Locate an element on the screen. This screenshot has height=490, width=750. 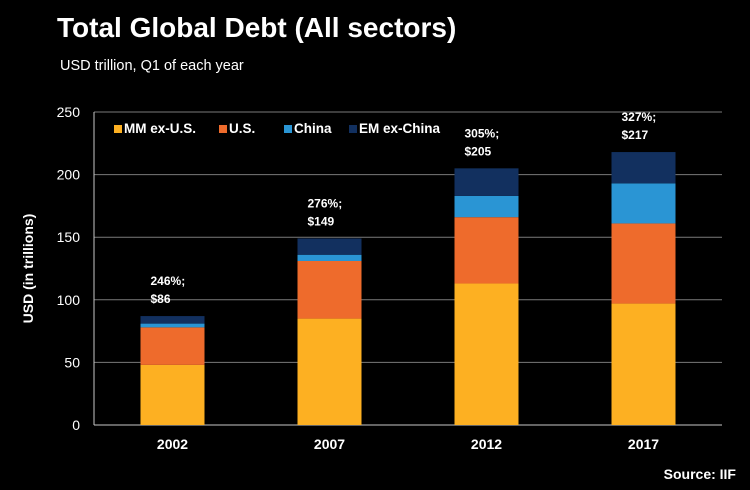
data-label-percent: 276%; is located at coordinates (325, 203).